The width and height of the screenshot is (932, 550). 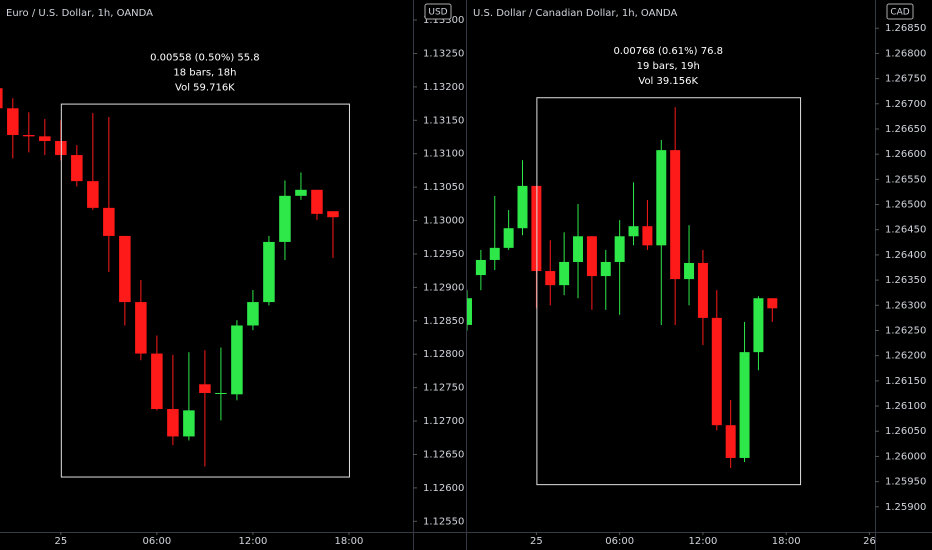 I want to click on measure-label: 19 bars, 19h, so click(x=668, y=66).